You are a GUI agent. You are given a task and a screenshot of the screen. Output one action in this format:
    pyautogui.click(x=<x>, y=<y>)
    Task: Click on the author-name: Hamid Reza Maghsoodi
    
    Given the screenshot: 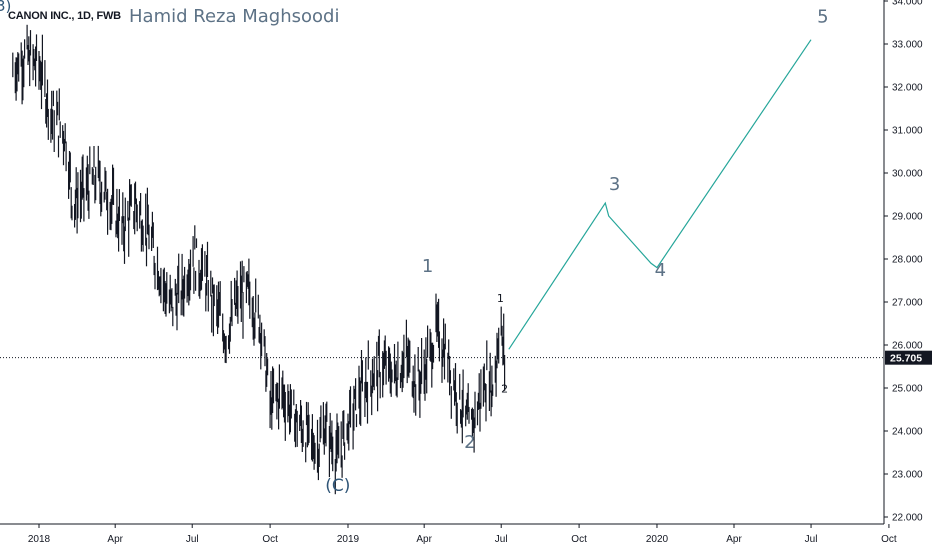 What is the action you would take?
    pyautogui.click(x=234, y=16)
    